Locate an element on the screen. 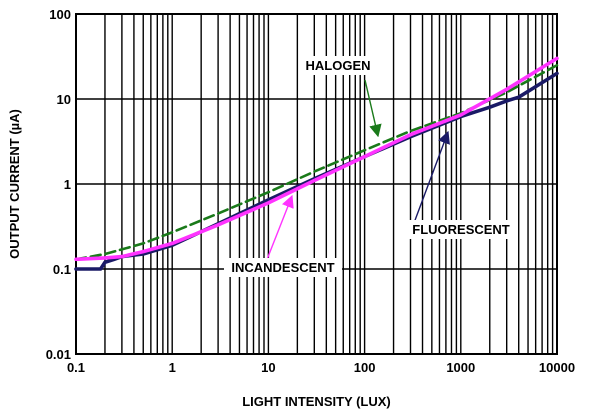 The image size is (590, 414). x-axis-title: LIGHT INTENSITY (LUX) is located at coordinates (316, 401).